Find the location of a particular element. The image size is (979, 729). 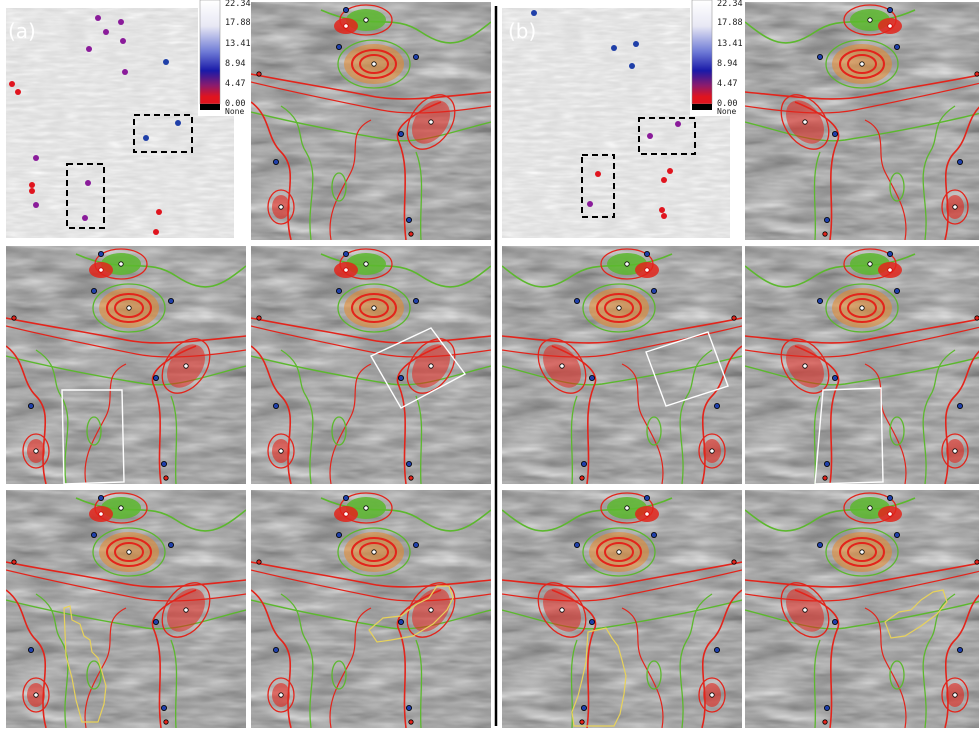

group-a-label: (a) is located at coordinates (22, 31).